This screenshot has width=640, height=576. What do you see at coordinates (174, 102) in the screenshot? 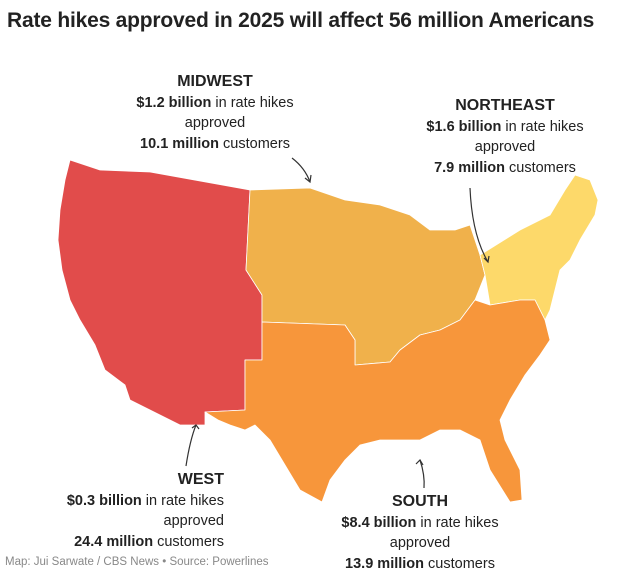
I see `rate-hike-amount: $1.2 billion` at bounding box center [174, 102].